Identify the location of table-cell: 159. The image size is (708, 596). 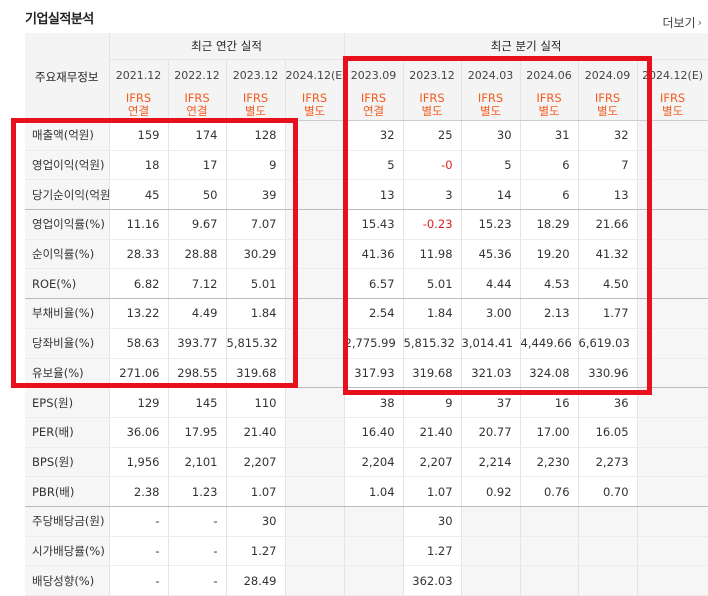
(139, 135).